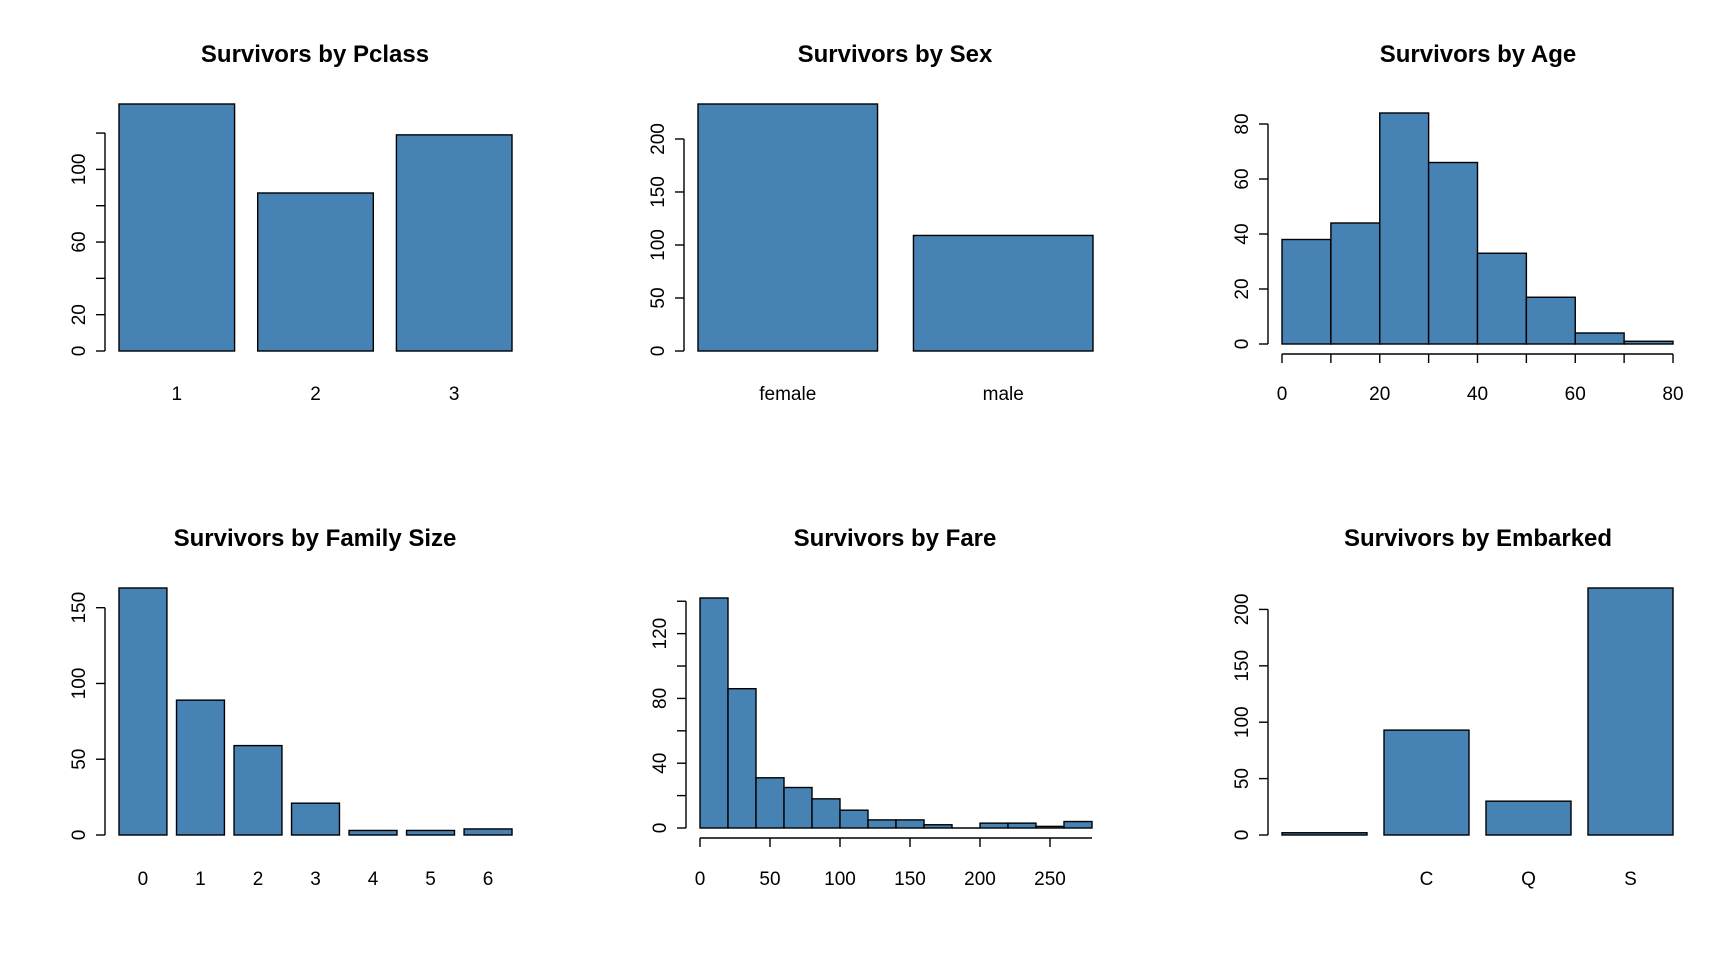 This screenshot has width=1728, height=960. What do you see at coordinates (787, 394) in the screenshot?
I see `x-tick-label-sex: female` at bounding box center [787, 394].